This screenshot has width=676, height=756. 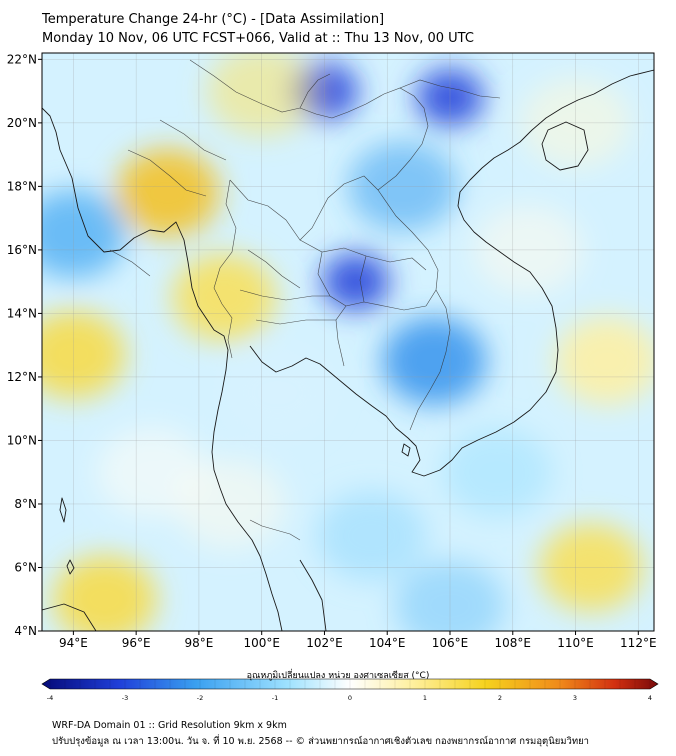 I want to click on colorbar-tick-label: 0, so click(x=350, y=698).